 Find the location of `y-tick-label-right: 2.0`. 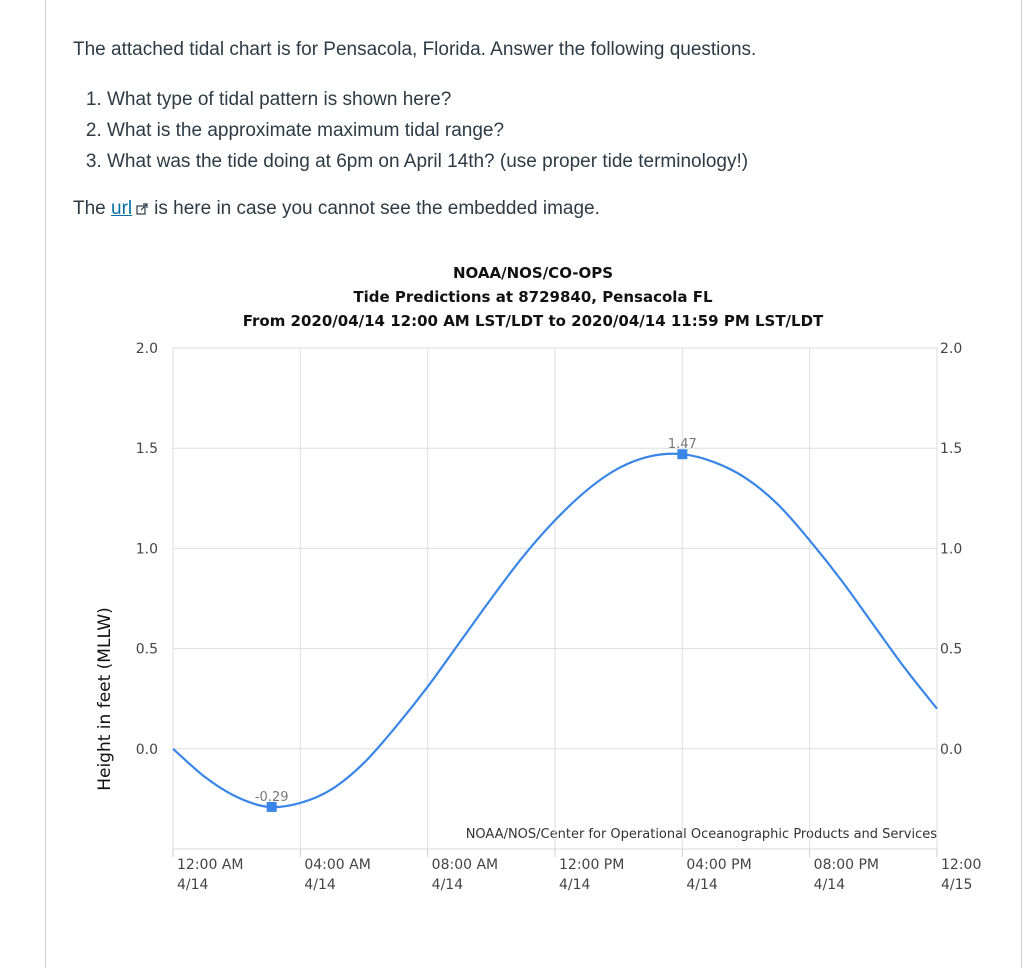

y-tick-label-right: 2.0 is located at coordinates (951, 349).